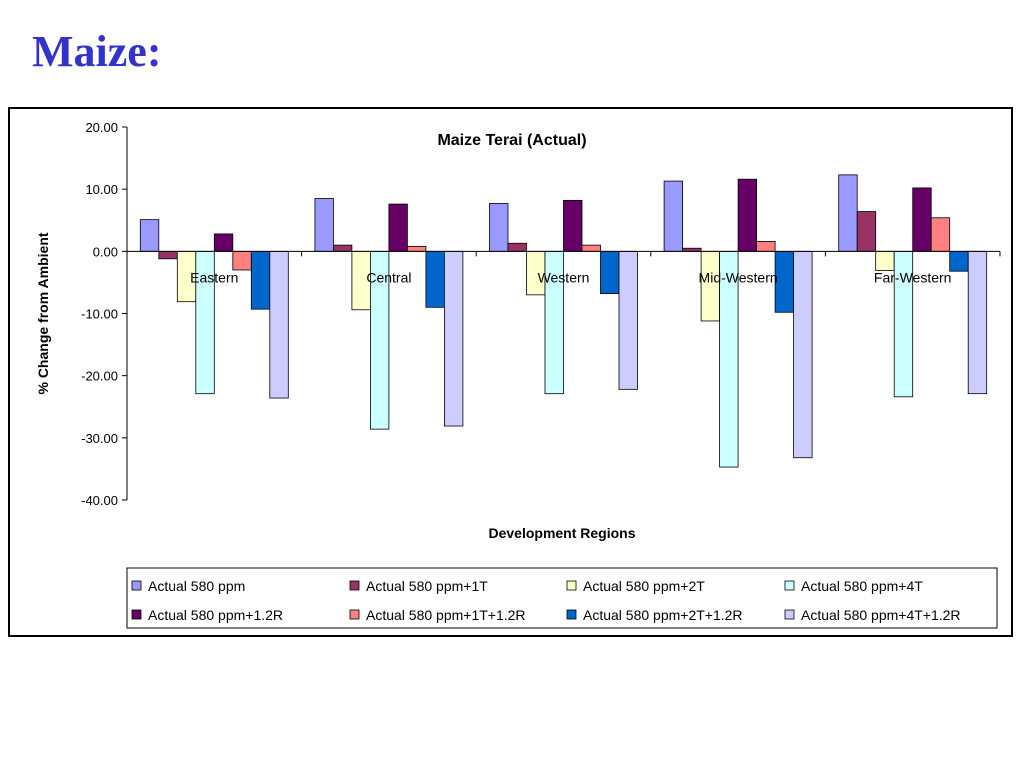 The width and height of the screenshot is (1024, 768). What do you see at coordinates (388, 277) in the screenshot?
I see `category-label: Central` at bounding box center [388, 277].